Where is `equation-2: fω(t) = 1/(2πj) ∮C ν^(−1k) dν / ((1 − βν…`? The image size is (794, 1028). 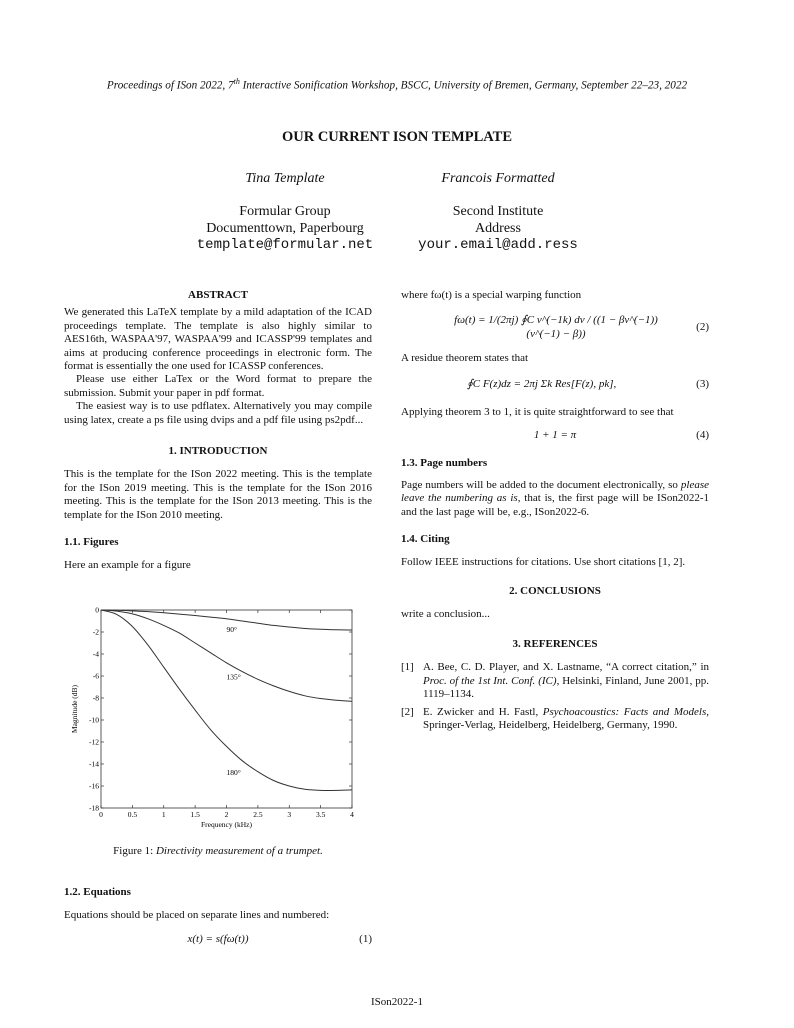 equation-2: fω(t) = 1/(2πj) ∮C ν^(−1k) dν / ((1 − βν… is located at coordinates (555, 329).